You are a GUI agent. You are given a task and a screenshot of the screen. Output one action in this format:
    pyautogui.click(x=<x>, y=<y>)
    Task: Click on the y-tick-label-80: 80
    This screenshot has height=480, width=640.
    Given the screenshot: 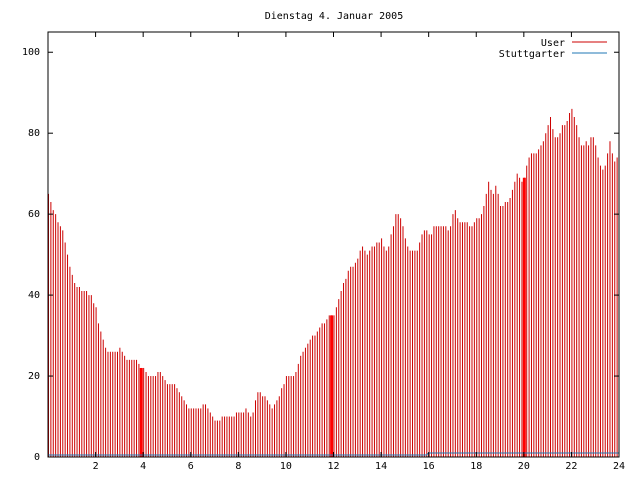 What is the action you would take?
    pyautogui.click(x=34, y=133)
    